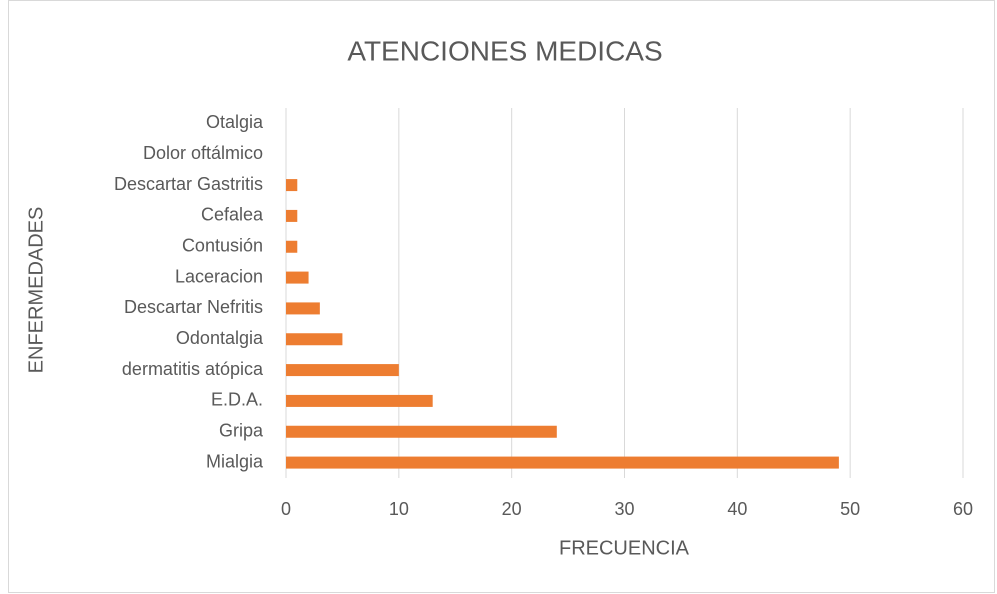 This screenshot has width=997, height=594. What do you see at coordinates (512, 509) in the screenshot?
I see `x-tick-label: 20` at bounding box center [512, 509].